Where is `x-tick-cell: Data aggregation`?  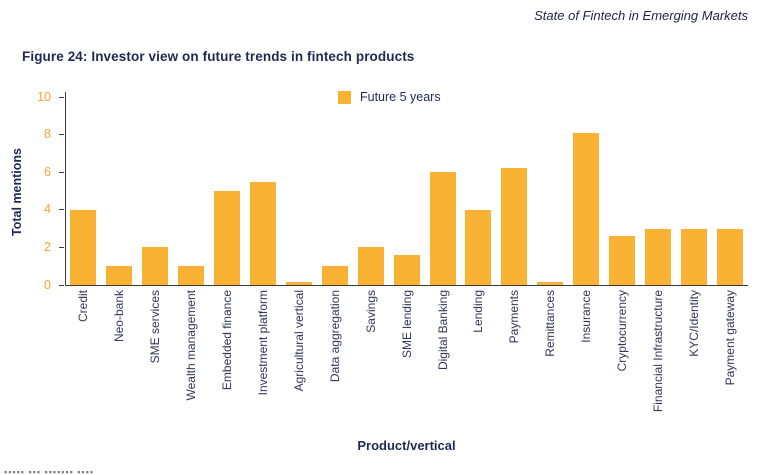
x-tick-cell: Data aggregation is located at coordinates (335, 363).